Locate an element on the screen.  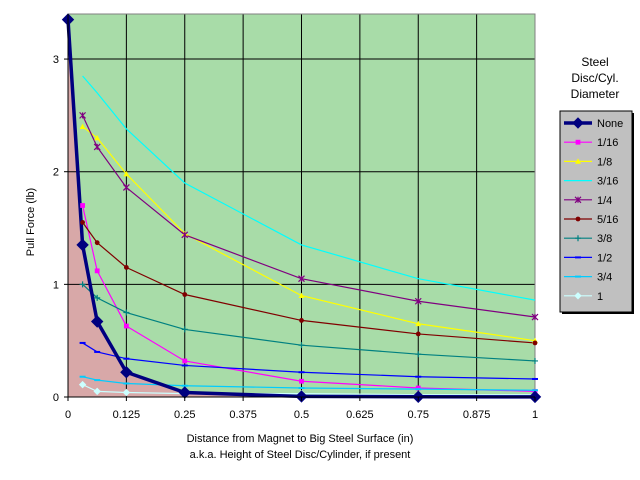
y-tick-label: 3 is located at coordinates (56, 60).